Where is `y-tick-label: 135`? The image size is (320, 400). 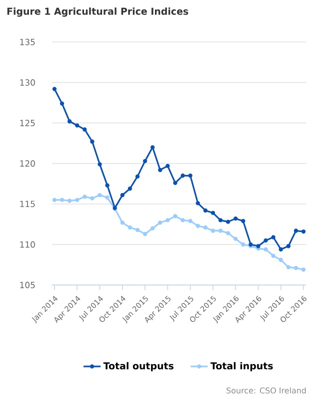
y-tick-label: 135 is located at coordinates (27, 42).